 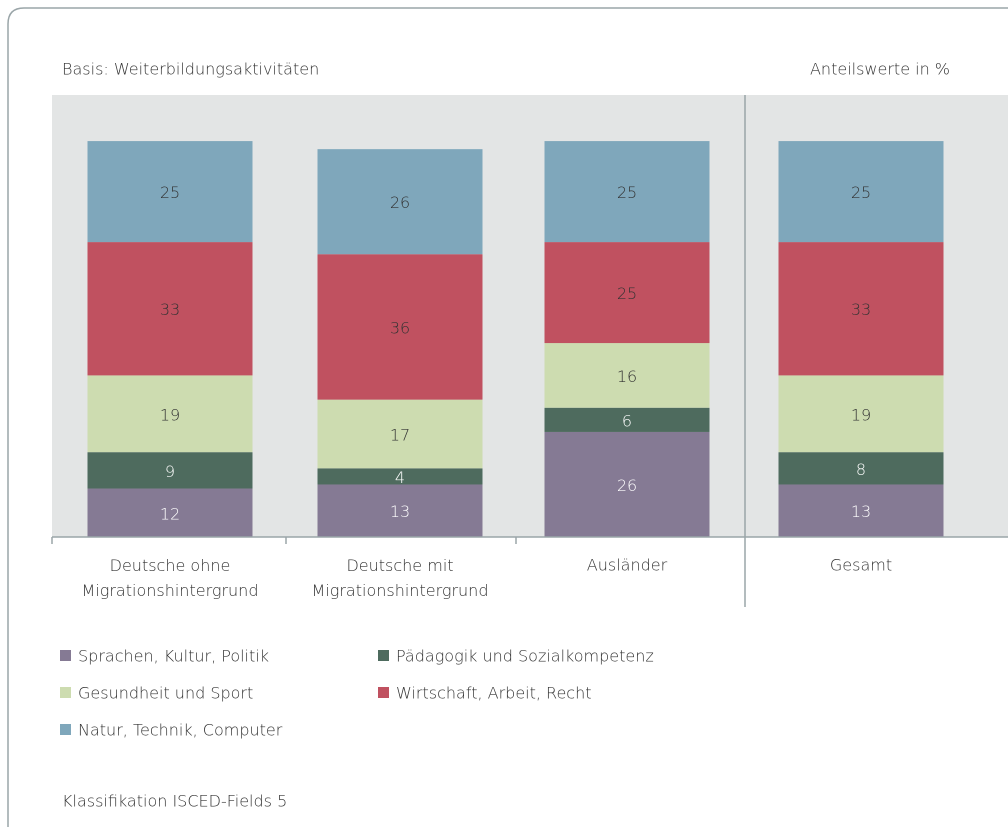 I want to click on x-tick-label: Ausländer, so click(x=627, y=565).